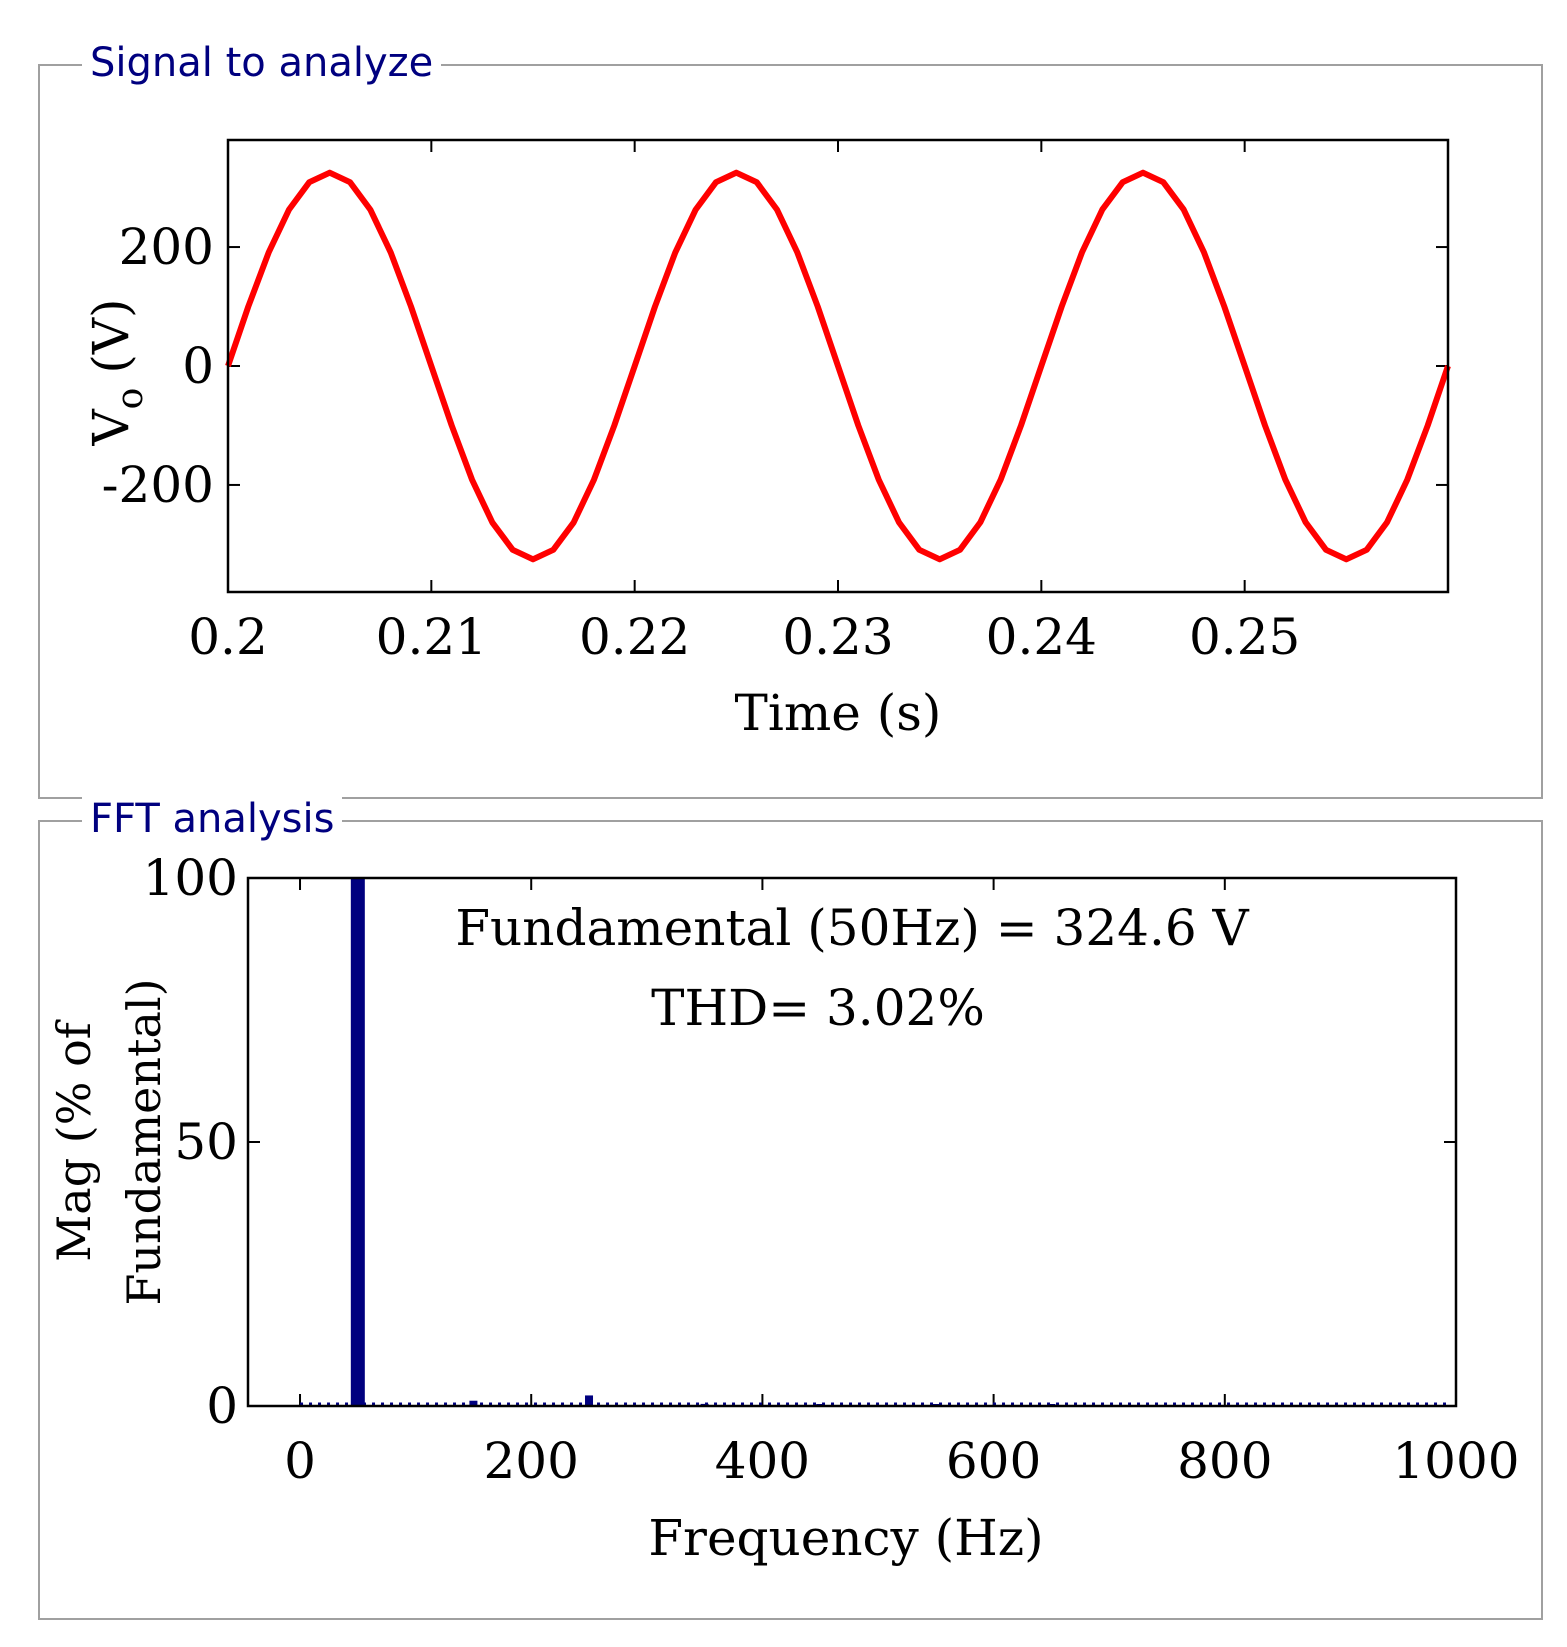 The width and height of the screenshot is (1567, 1647). I want to click on voltage-x-tick-label: 0.24, so click(1041, 637).